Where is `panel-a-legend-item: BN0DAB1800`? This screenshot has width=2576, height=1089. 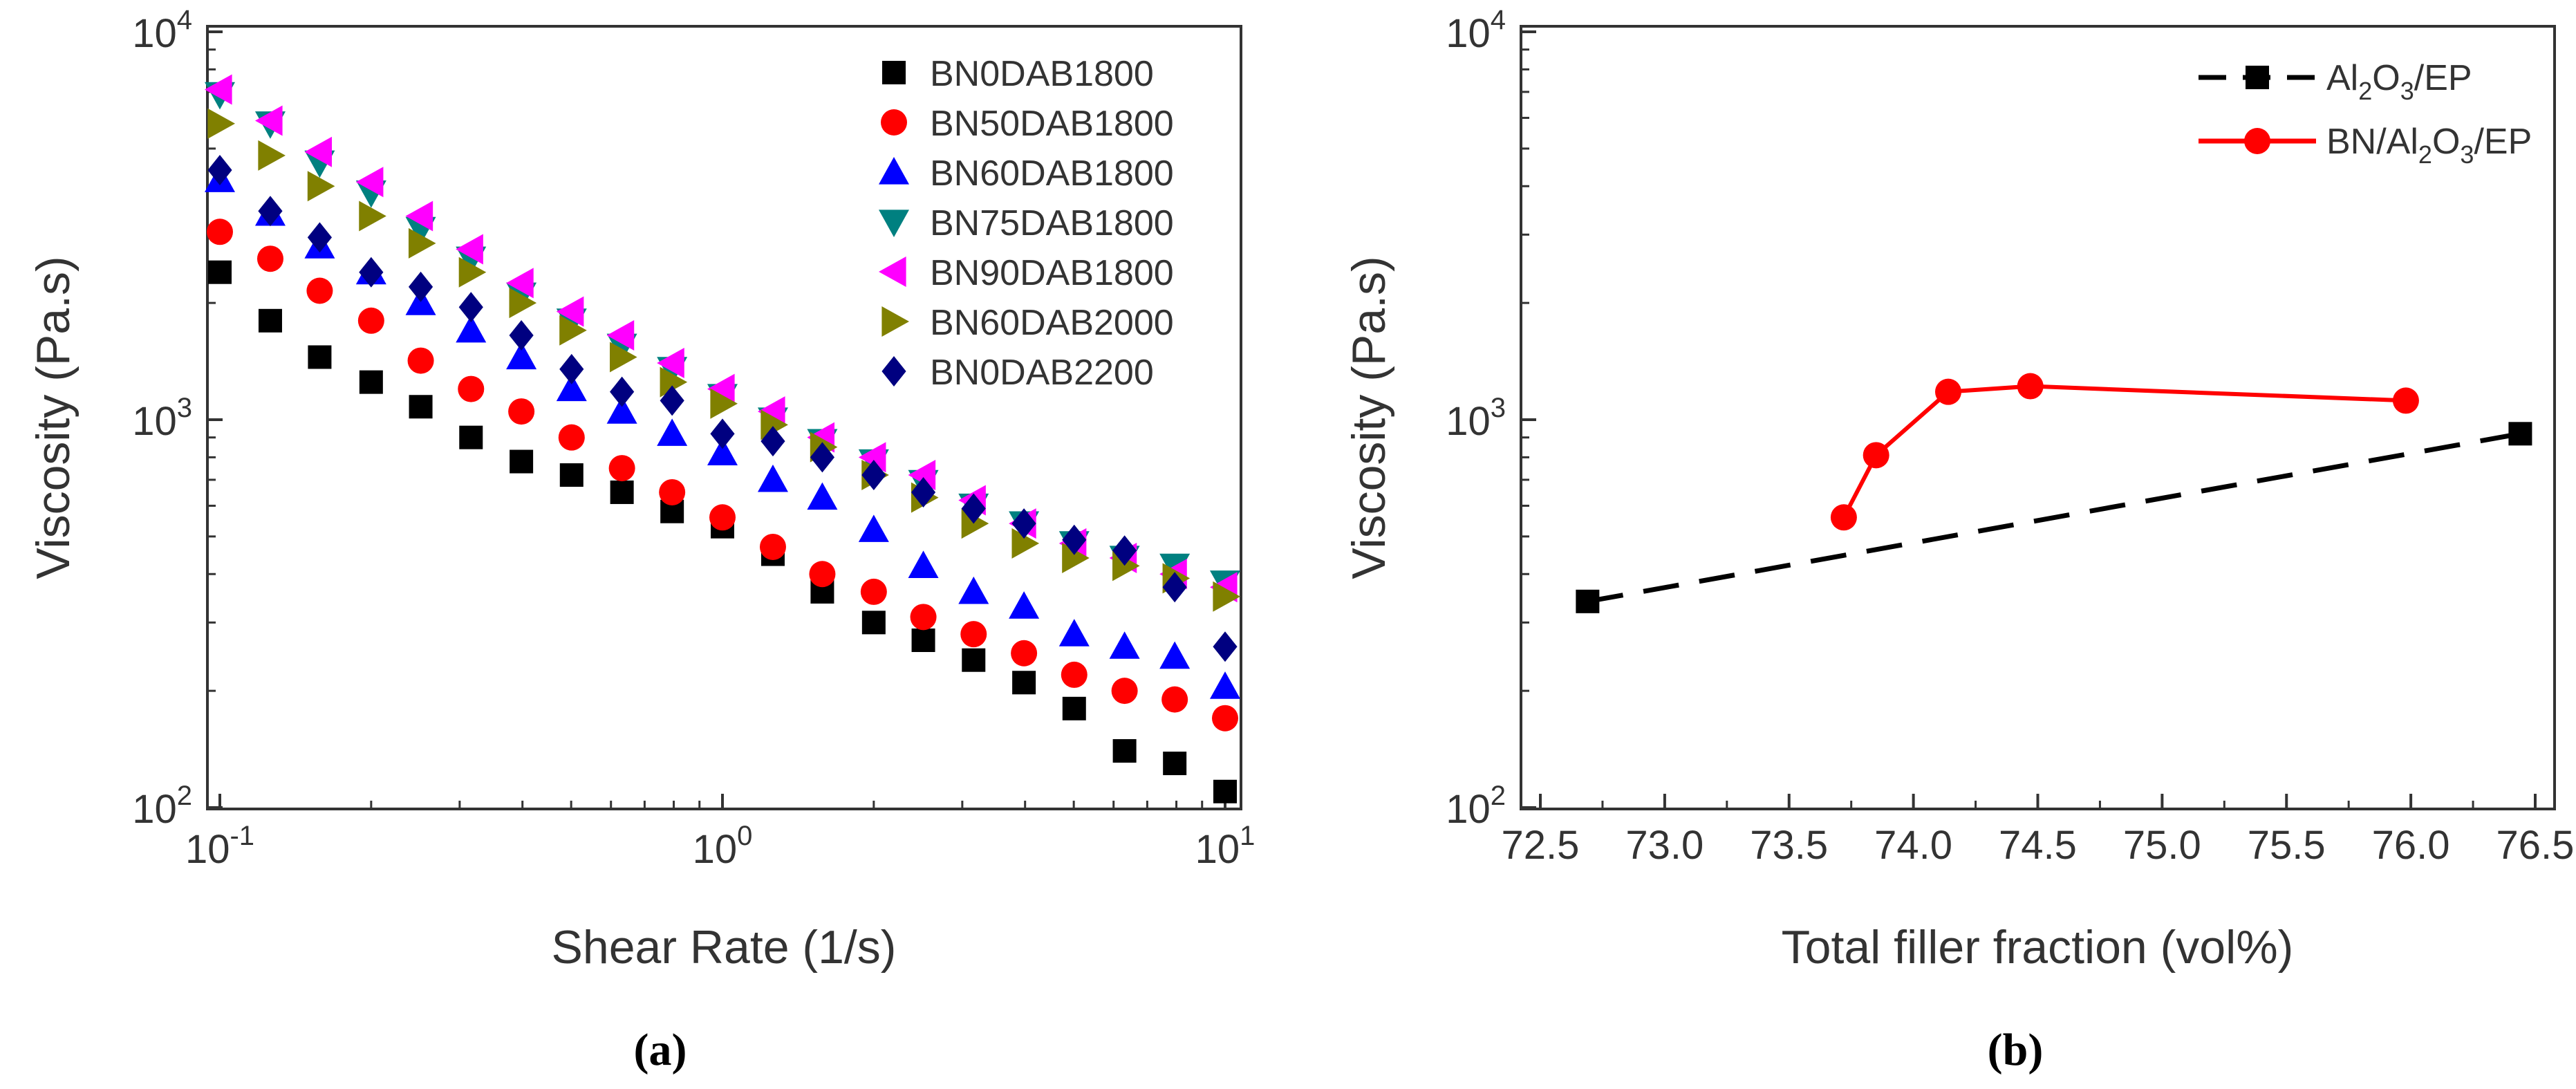
panel-a-legend-item: BN0DAB1800 is located at coordinates (1018, 74).